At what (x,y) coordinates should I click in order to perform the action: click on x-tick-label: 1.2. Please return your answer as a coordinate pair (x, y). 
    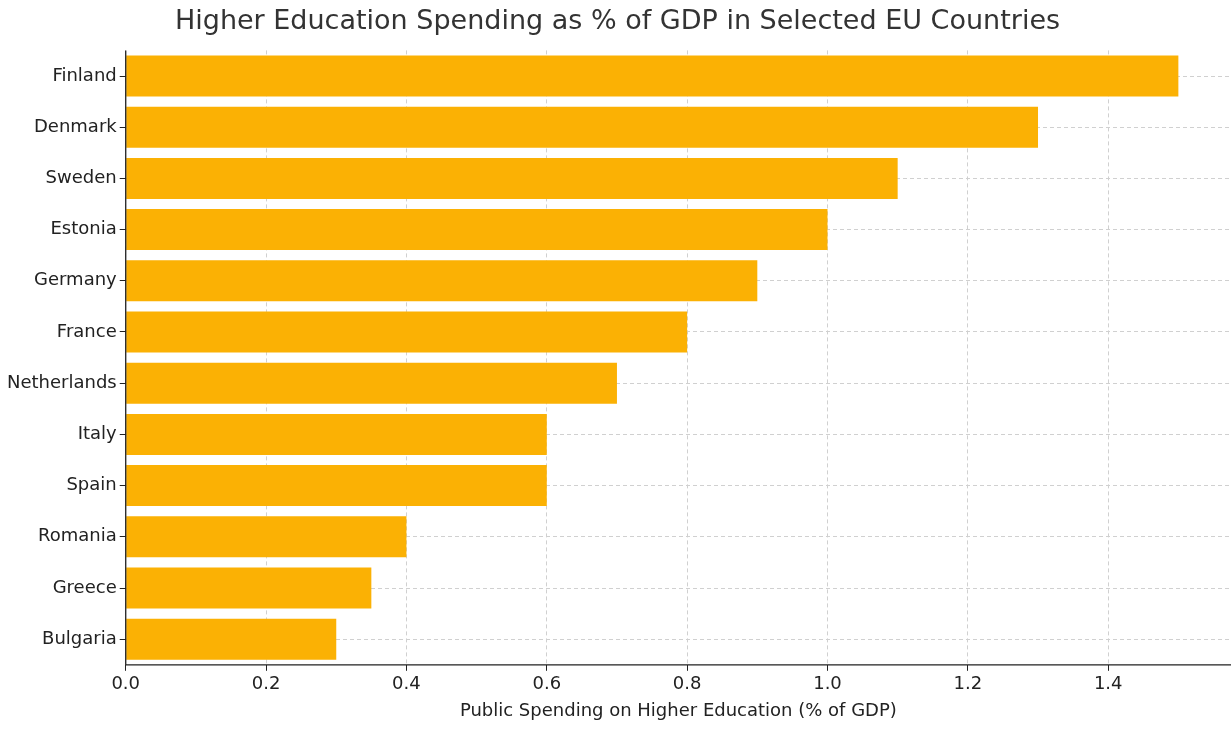
    Looking at the image, I should click on (968, 683).